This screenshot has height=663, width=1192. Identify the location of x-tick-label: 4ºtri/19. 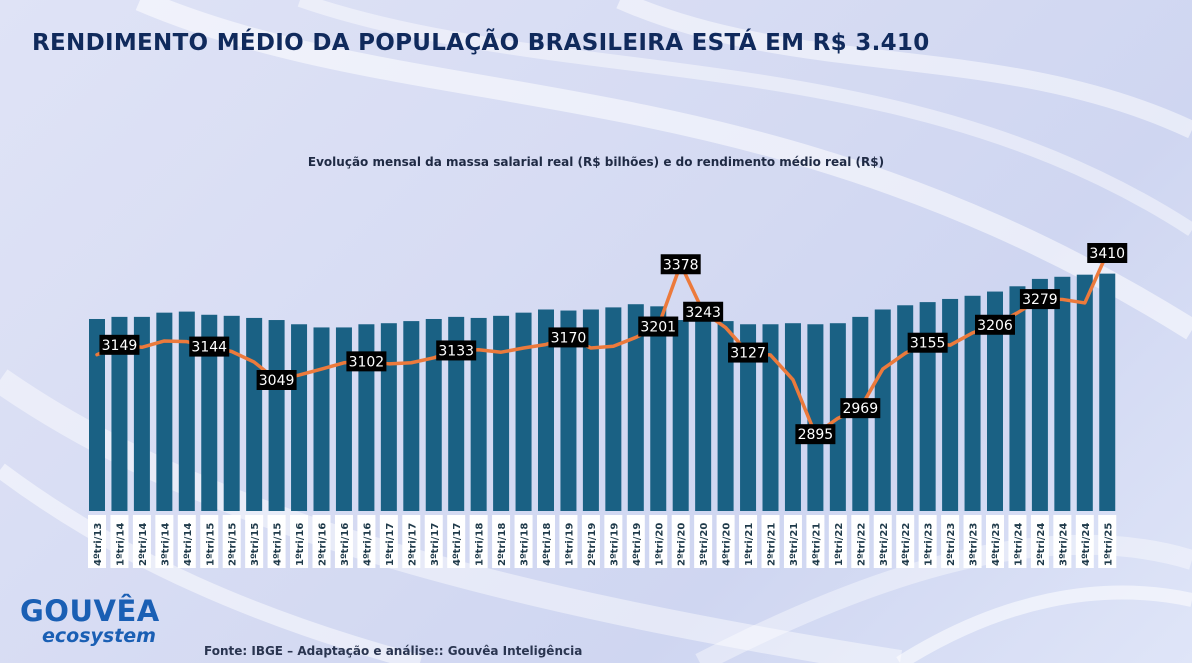
(637, 544).